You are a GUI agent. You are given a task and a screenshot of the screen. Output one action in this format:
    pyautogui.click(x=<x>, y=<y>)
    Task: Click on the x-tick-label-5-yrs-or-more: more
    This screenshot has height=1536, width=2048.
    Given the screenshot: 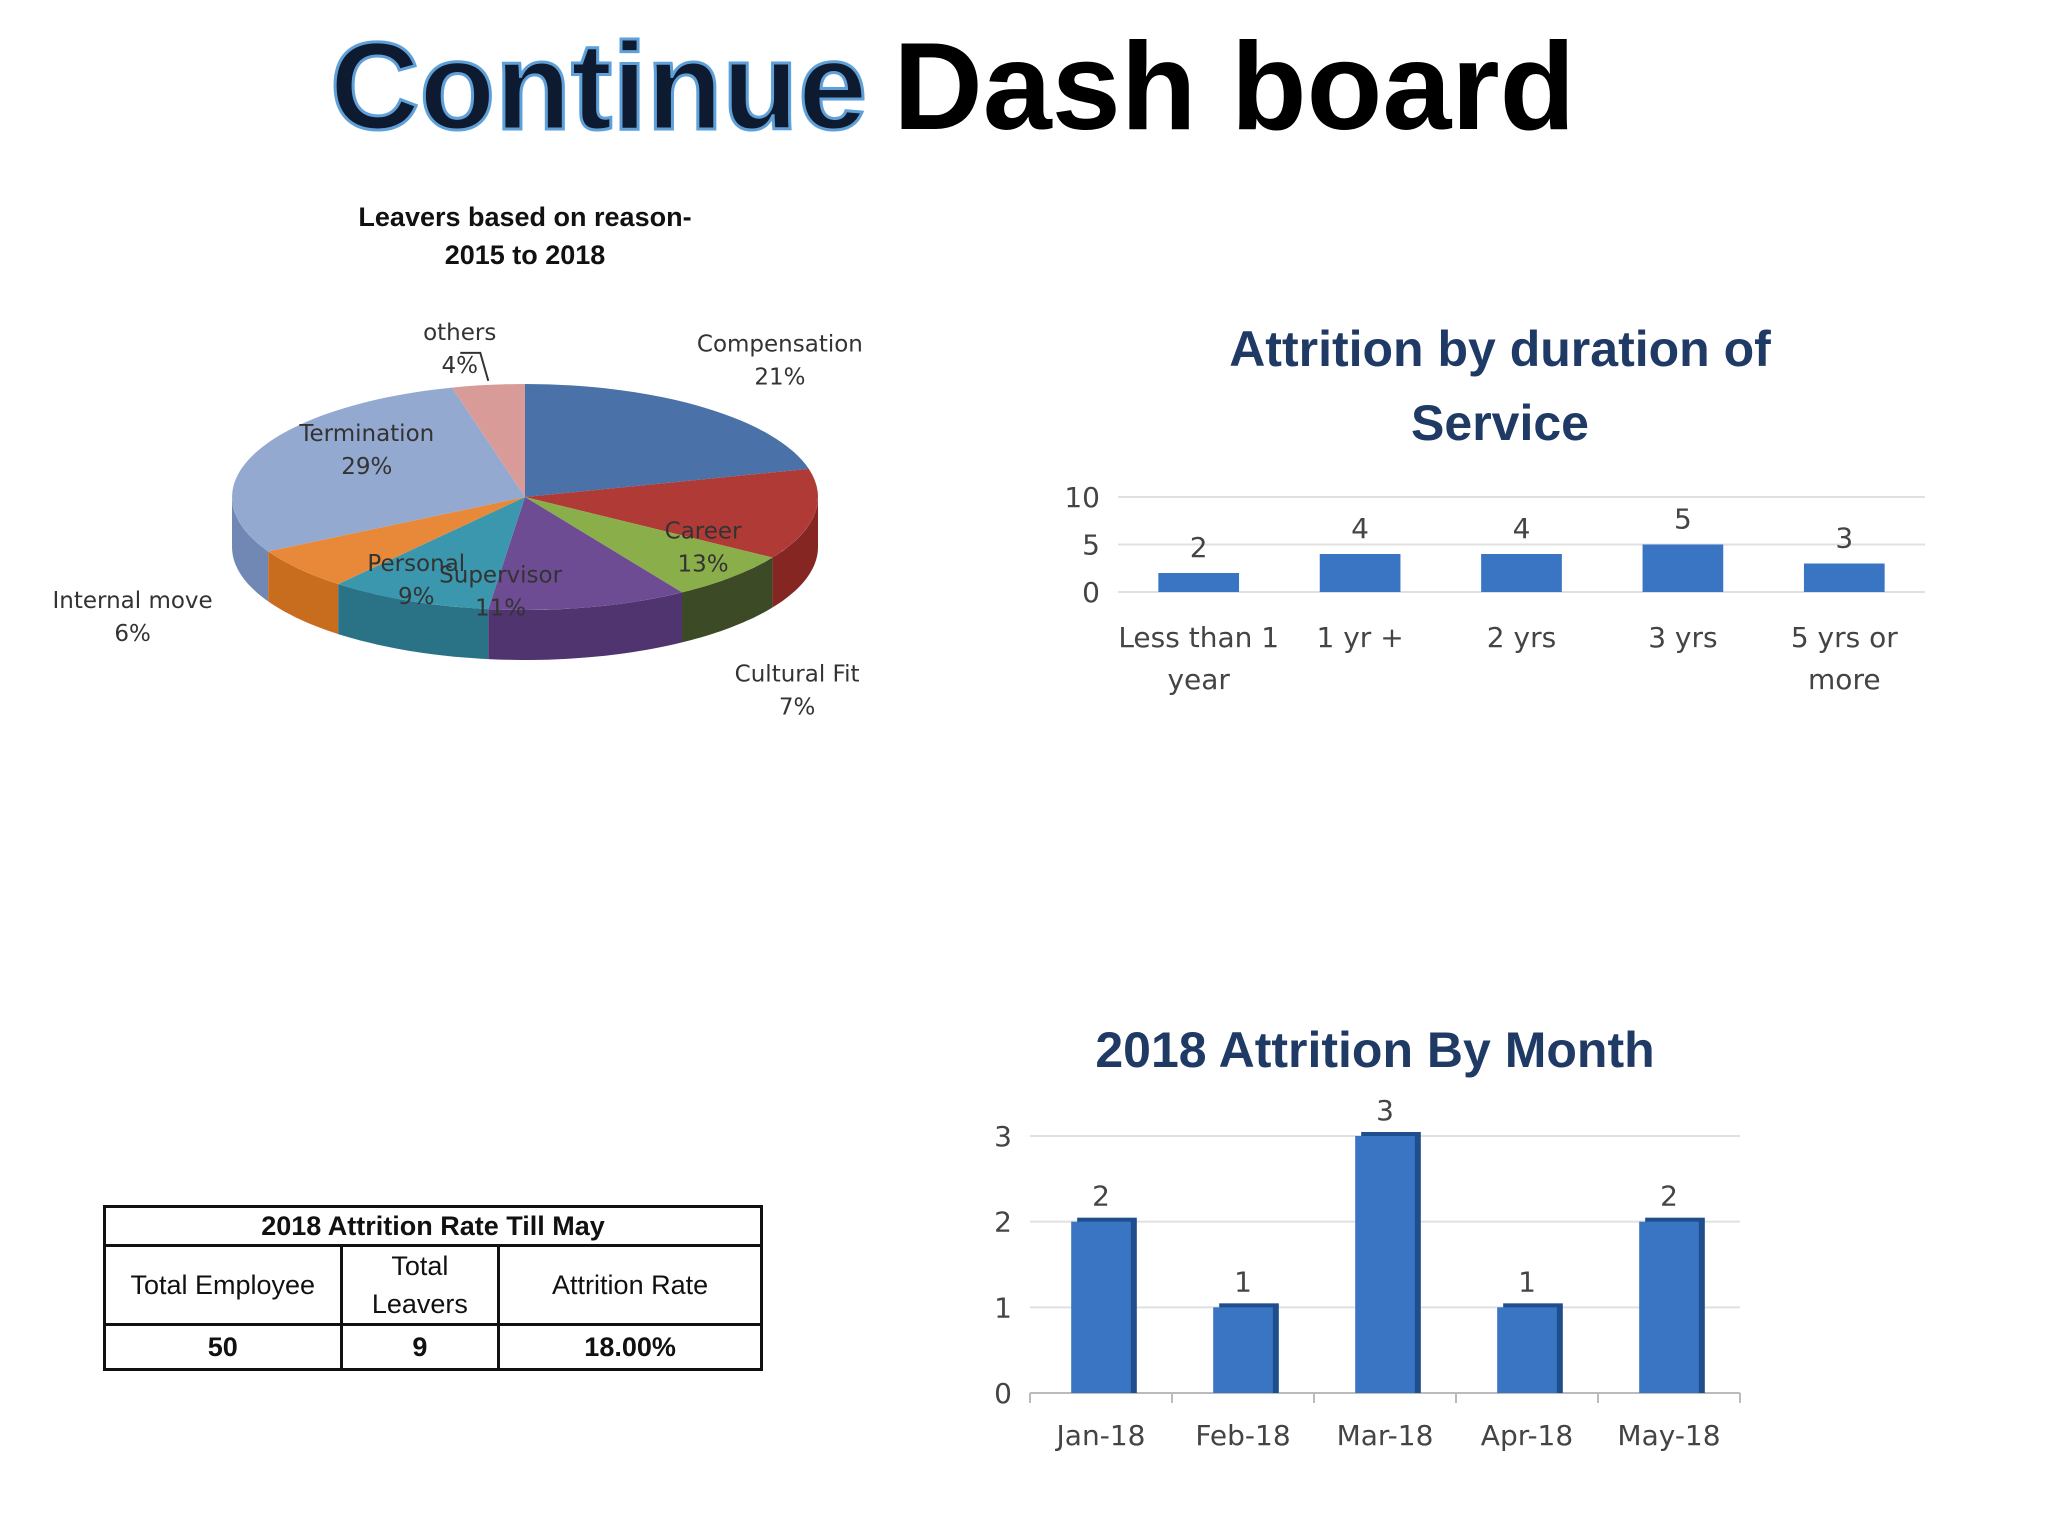 What is the action you would take?
    pyautogui.click(x=1844, y=679)
    